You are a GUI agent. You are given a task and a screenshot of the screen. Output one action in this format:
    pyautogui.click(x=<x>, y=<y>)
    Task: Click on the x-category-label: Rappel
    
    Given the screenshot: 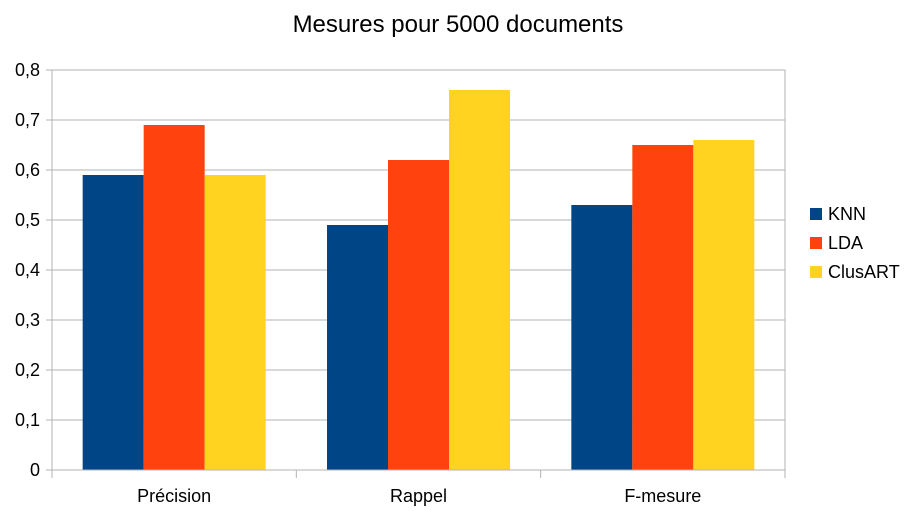 What is the action you would take?
    pyautogui.click(x=418, y=496)
    